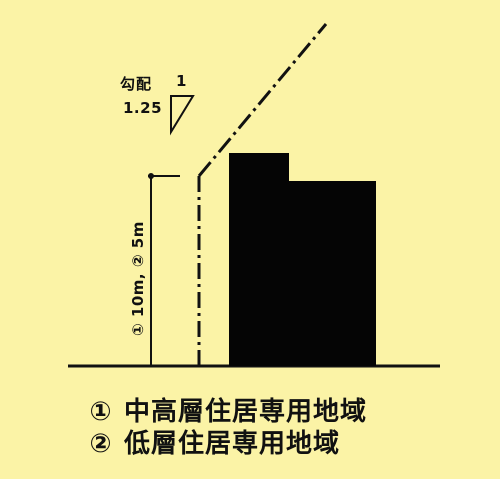 This screenshot has width=500, height=479. I want to click on slope-ratio-top: 1, so click(181, 81).